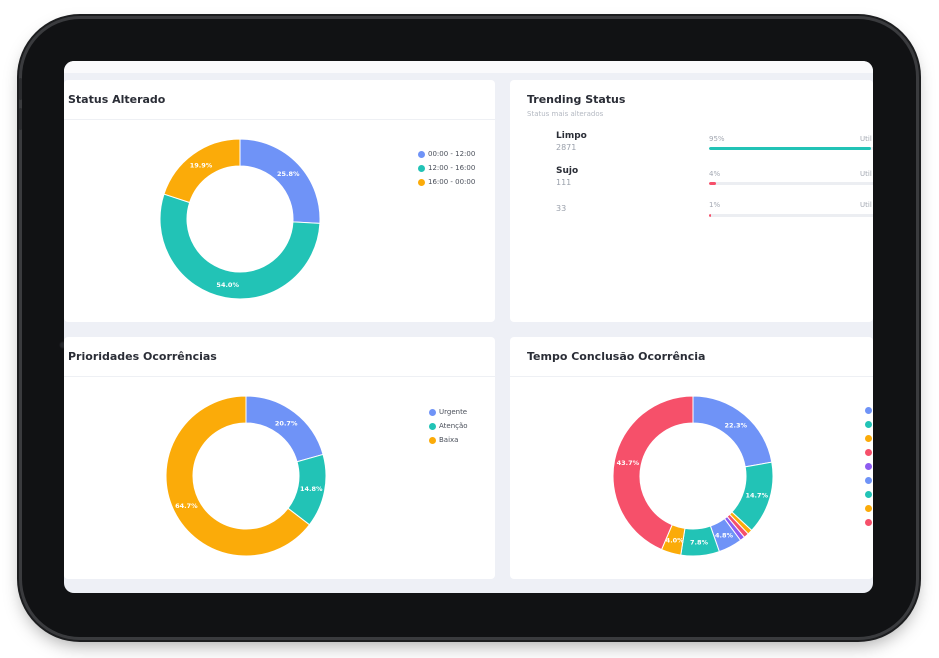 Image resolution: width=939 pixels, height=658 pixels. Describe the element at coordinates (117, 99) in the screenshot. I see `card-title: Status Alterado` at that location.